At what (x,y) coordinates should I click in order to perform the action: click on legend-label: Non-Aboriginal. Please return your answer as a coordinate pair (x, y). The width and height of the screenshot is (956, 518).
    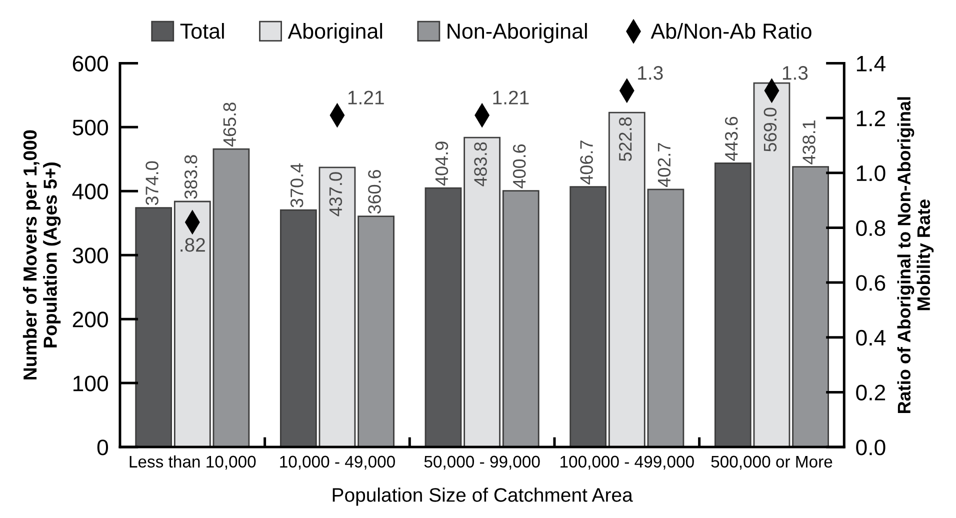
    Looking at the image, I should click on (517, 33).